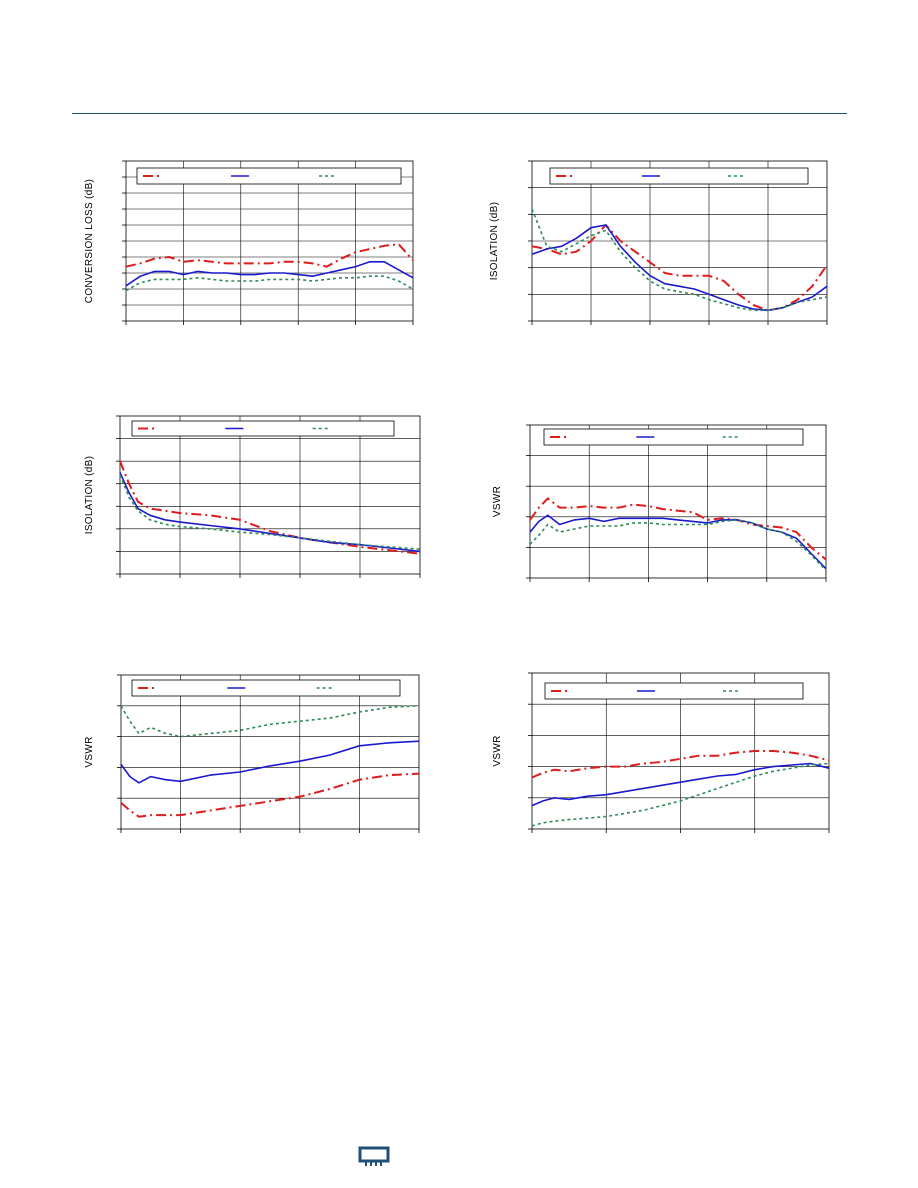  Describe the element at coordinates (679, 176) in the screenshot. I see `chart2-legend` at that location.